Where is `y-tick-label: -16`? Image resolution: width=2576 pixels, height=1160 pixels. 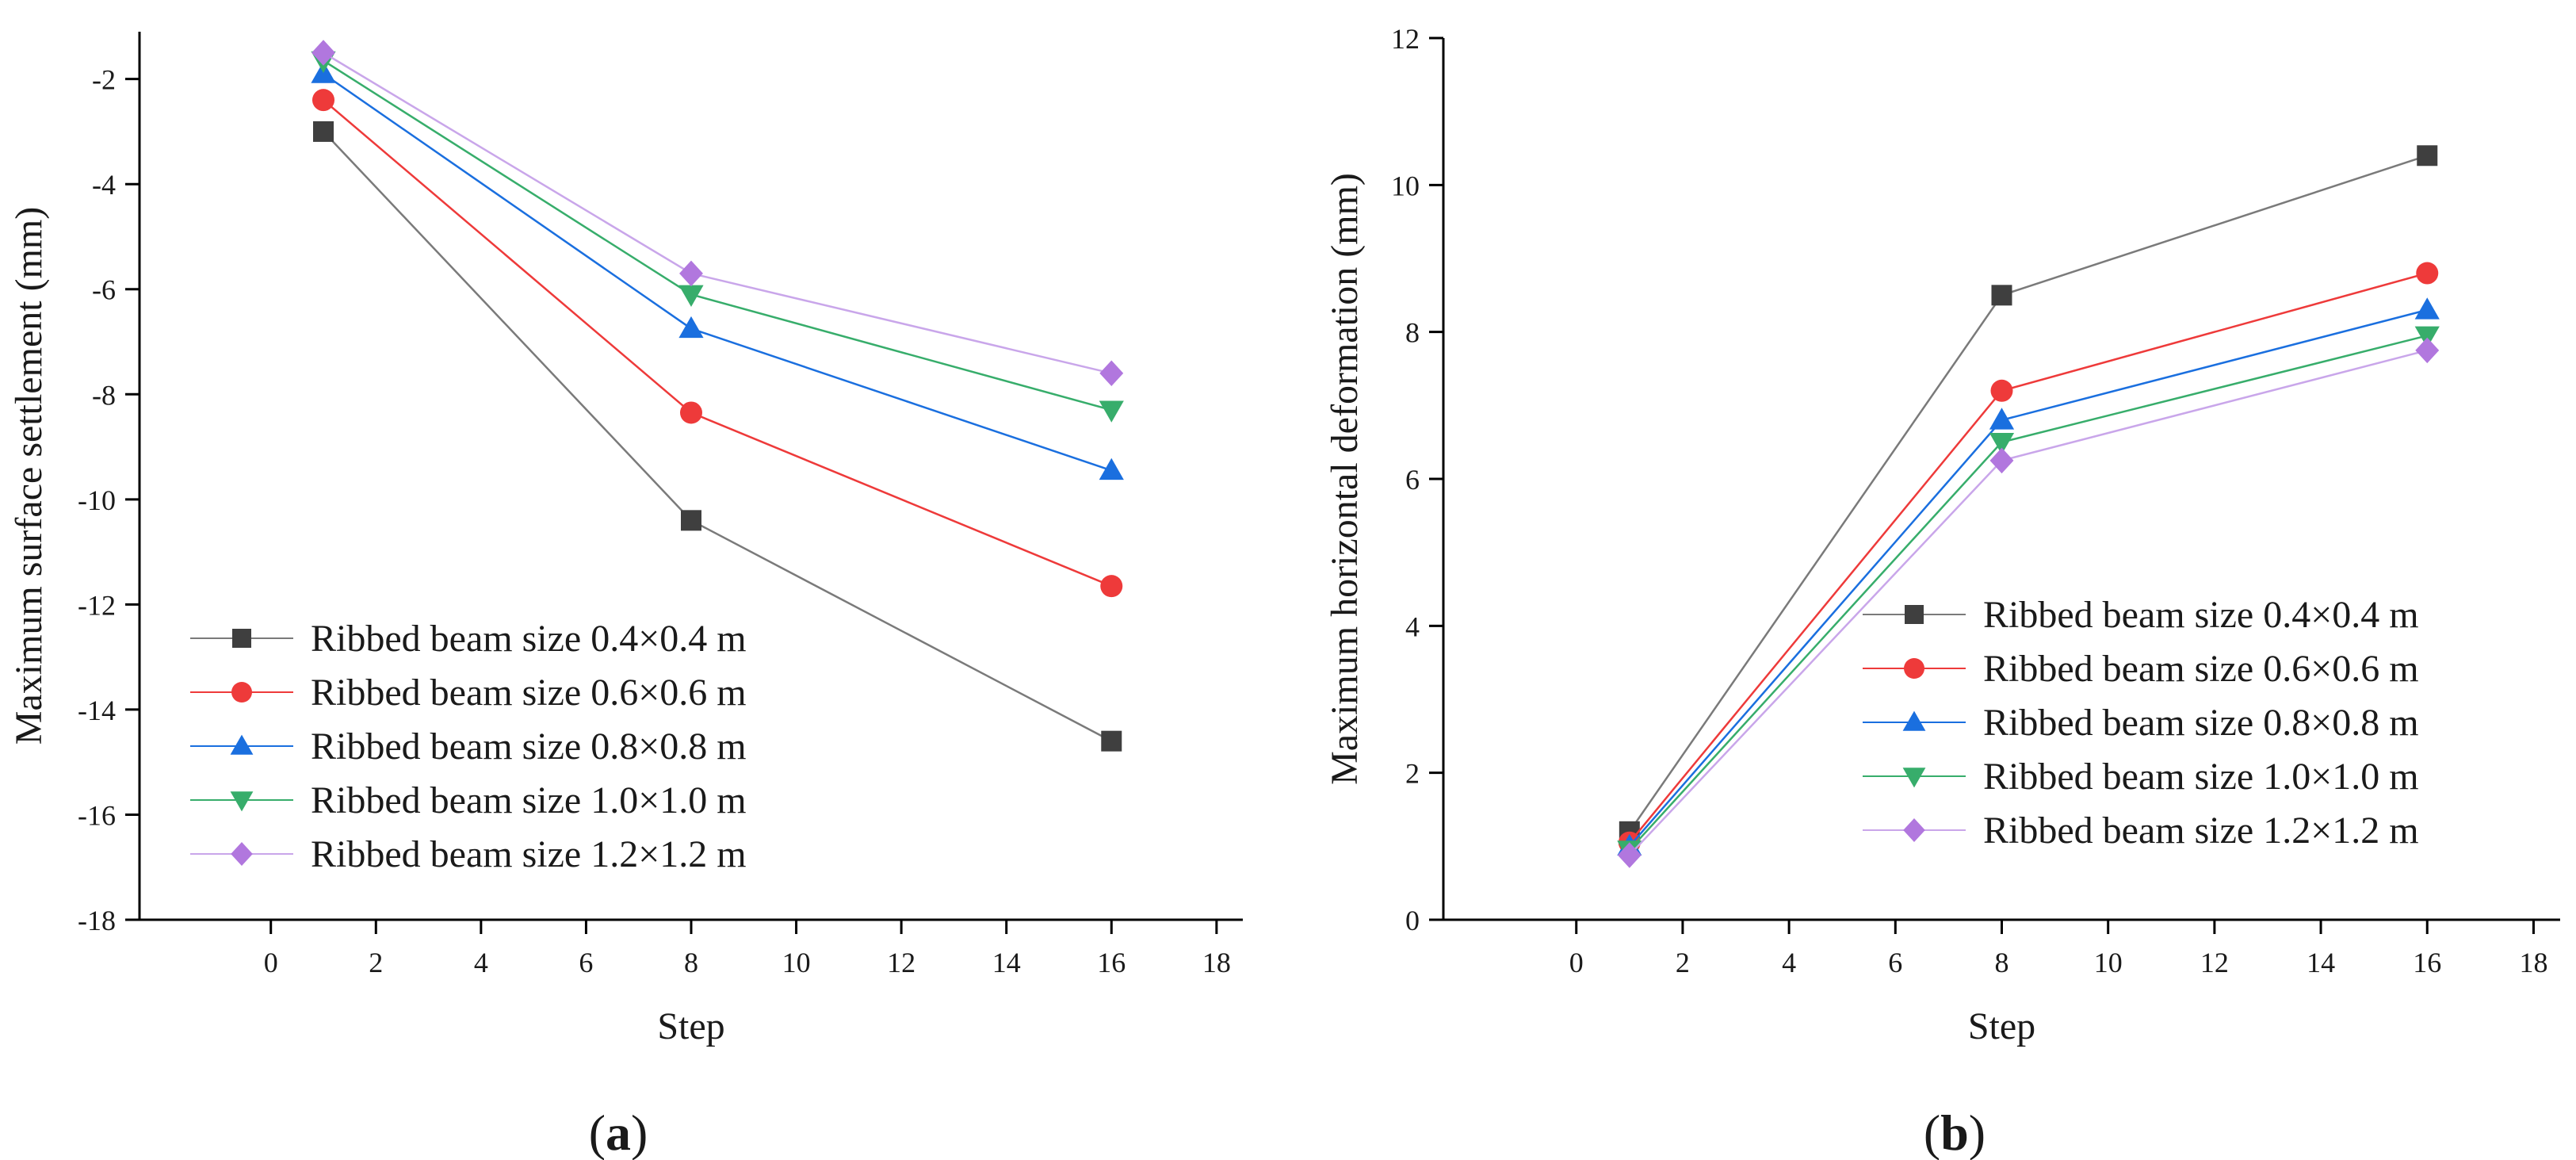 y-tick-label: -16 is located at coordinates (97, 815).